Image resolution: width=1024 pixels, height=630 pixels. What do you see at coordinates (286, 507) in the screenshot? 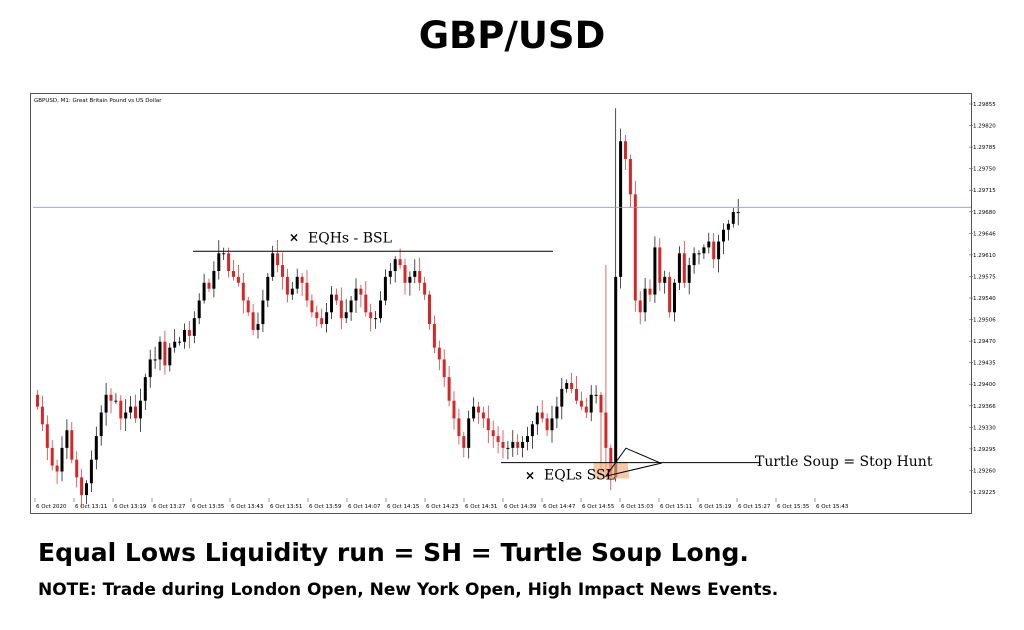
I see `time-tick-label: 6 Oct 13:51` at bounding box center [286, 507].